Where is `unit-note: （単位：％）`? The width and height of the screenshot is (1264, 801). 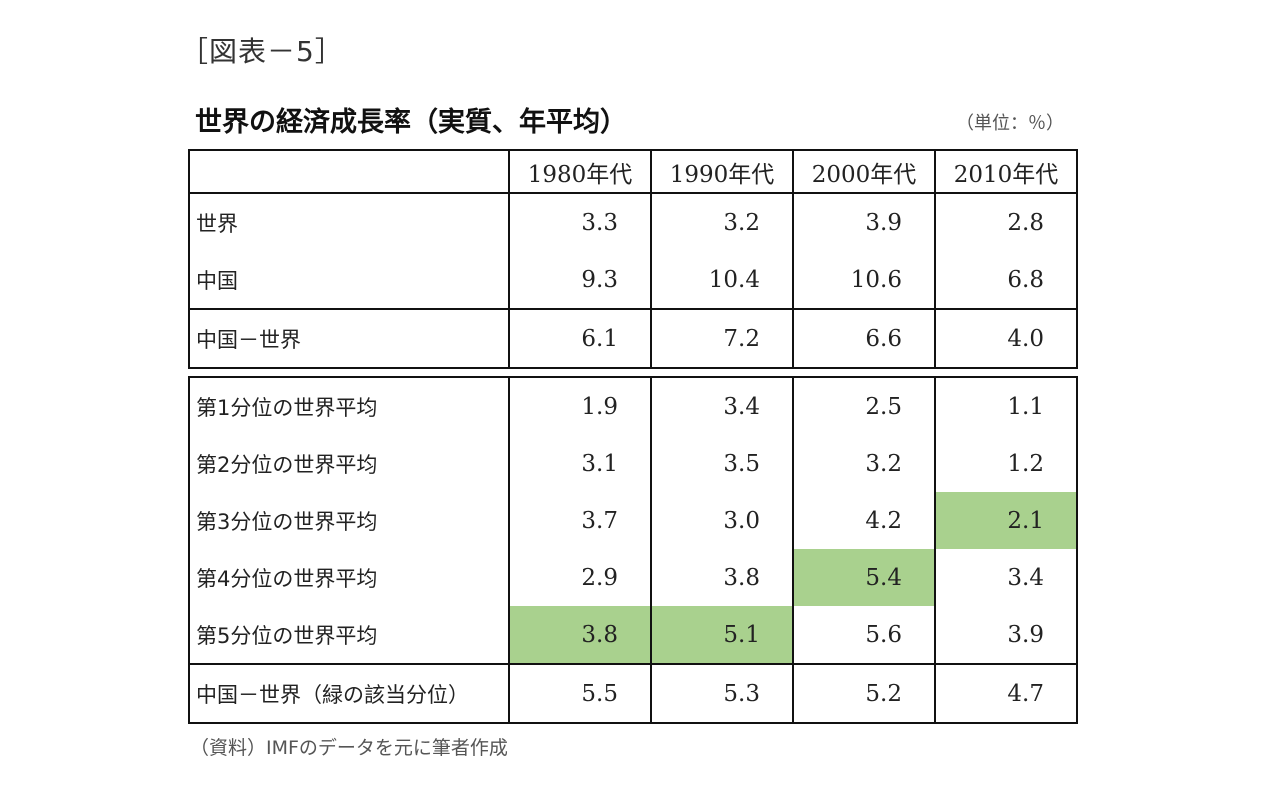 unit-note: （単位：％） is located at coordinates (1010, 123).